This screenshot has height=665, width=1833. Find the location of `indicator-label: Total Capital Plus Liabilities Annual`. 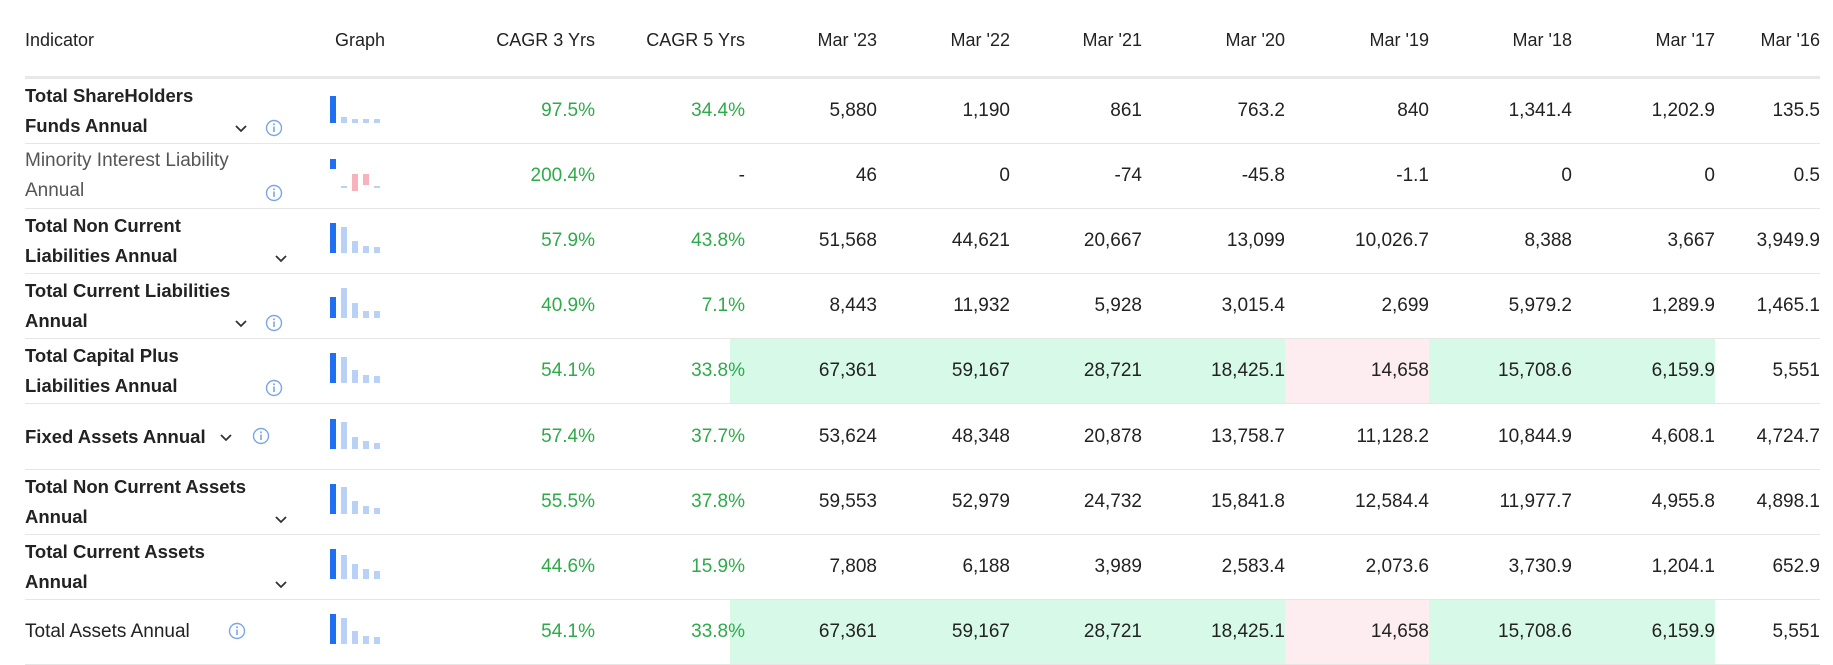

indicator-label: Total Capital Plus Liabilities Annual is located at coordinates (102, 370).